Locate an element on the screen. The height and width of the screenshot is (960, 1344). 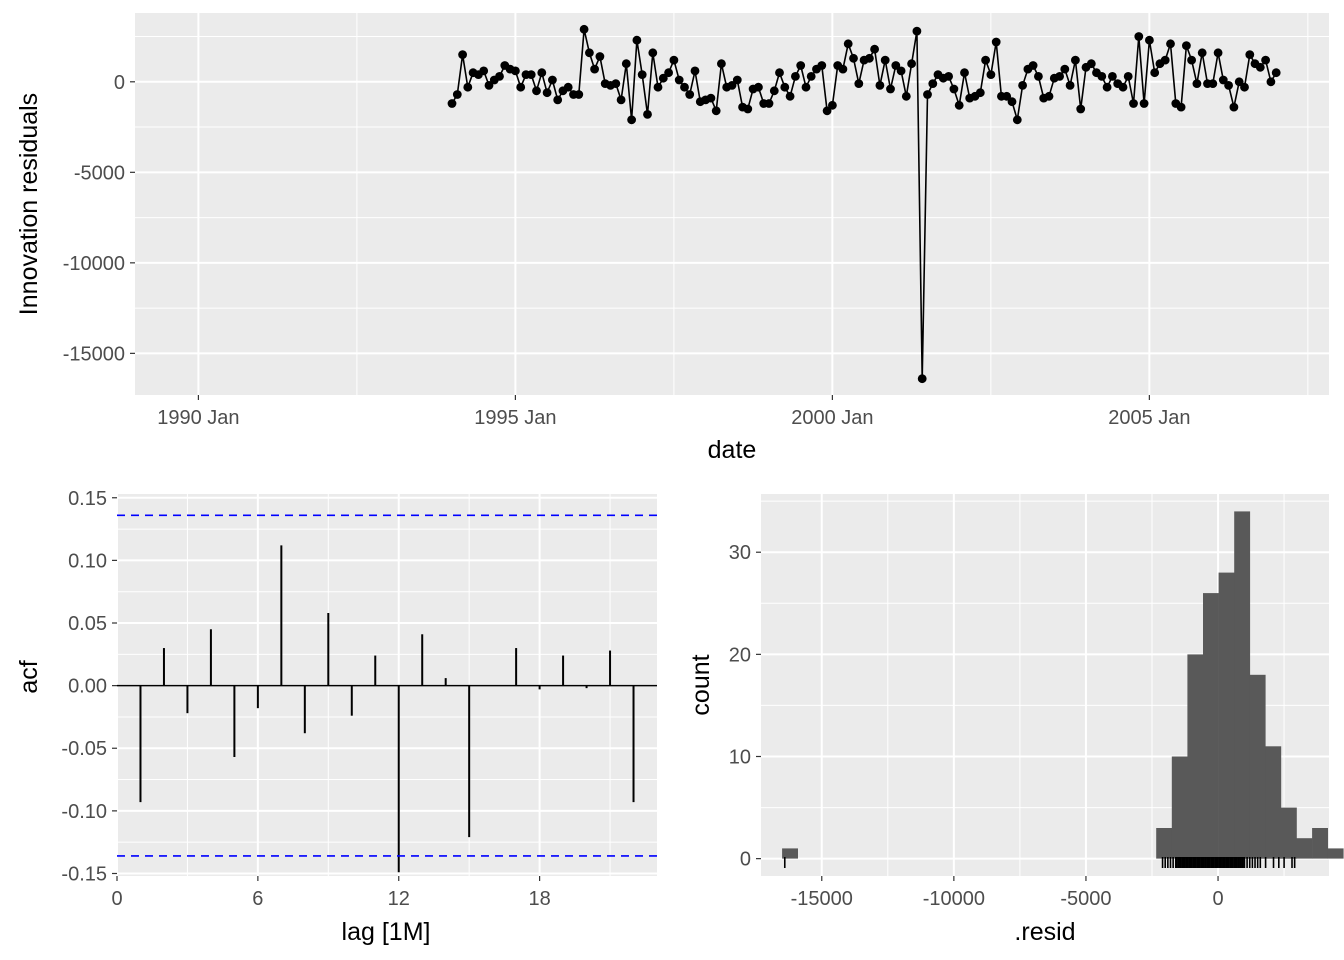
x-tick-label: 1995 Jan is located at coordinates (515, 418).